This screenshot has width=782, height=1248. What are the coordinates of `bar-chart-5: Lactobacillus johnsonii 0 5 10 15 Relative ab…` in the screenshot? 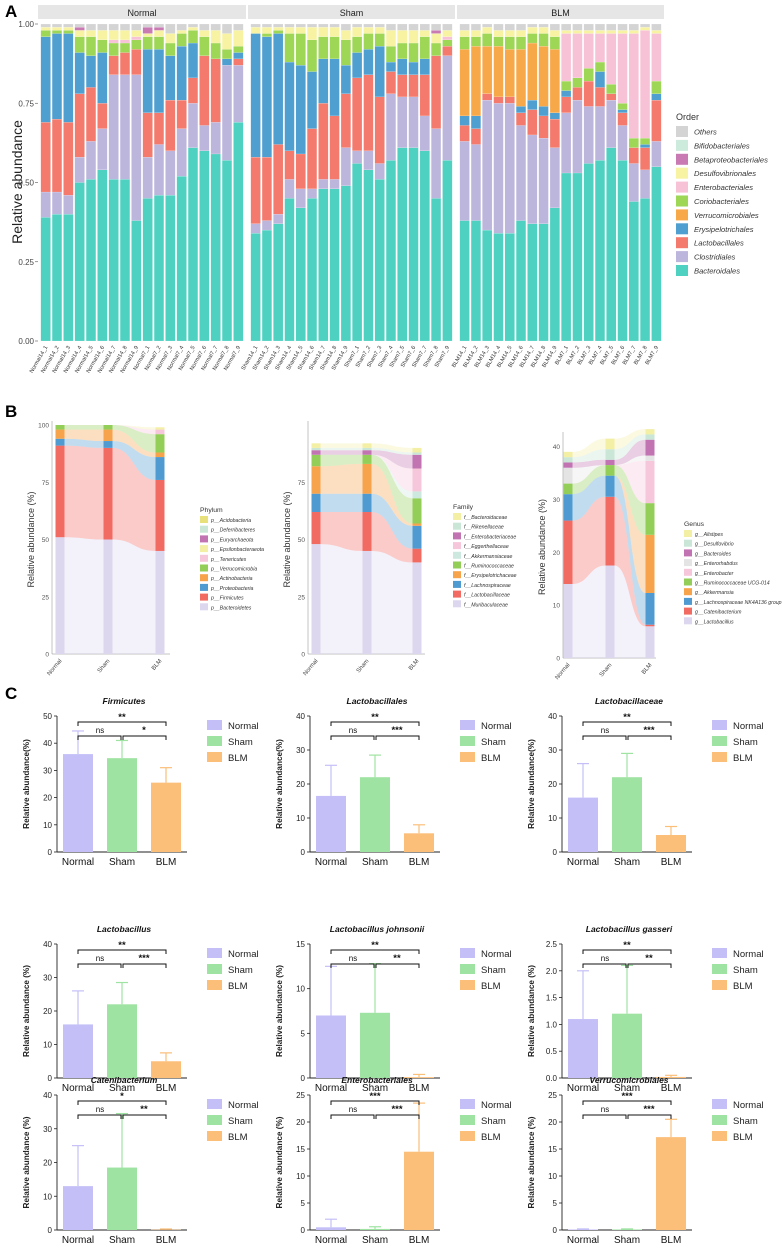 It's located at (393, 1009).